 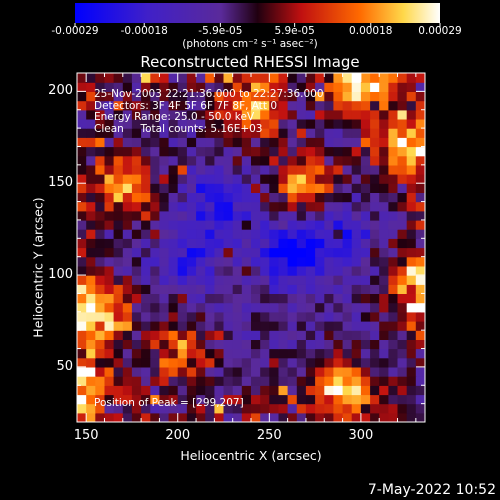 I want to click on colorbar-tick-label: 5.9e-05, so click(x=294, y=31).